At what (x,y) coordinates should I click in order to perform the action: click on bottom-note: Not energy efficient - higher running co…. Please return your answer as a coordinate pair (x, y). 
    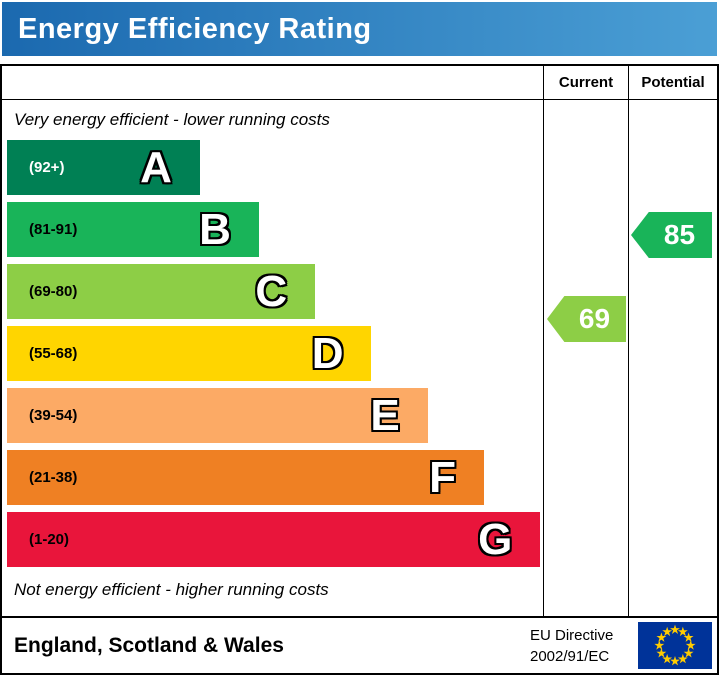
    Looking at the image, I should click on (171, 589).